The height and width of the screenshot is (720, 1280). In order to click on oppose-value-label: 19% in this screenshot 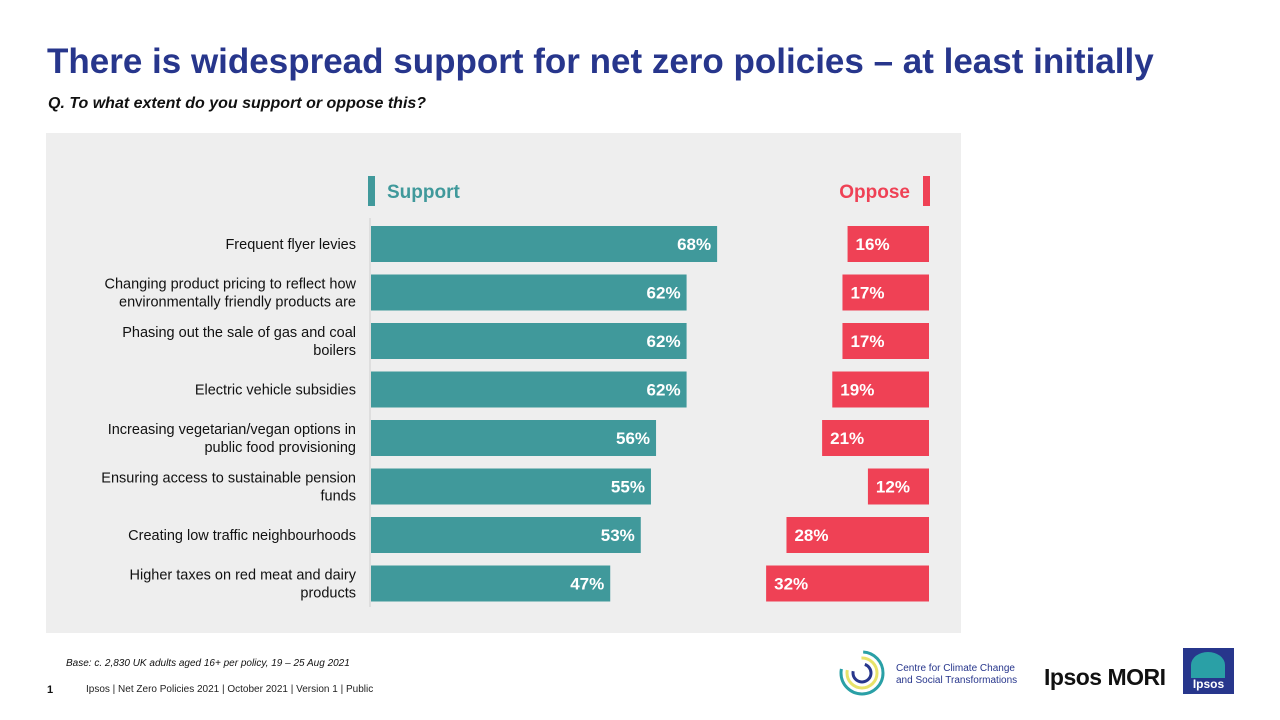, I will do `click(857, 390)`.